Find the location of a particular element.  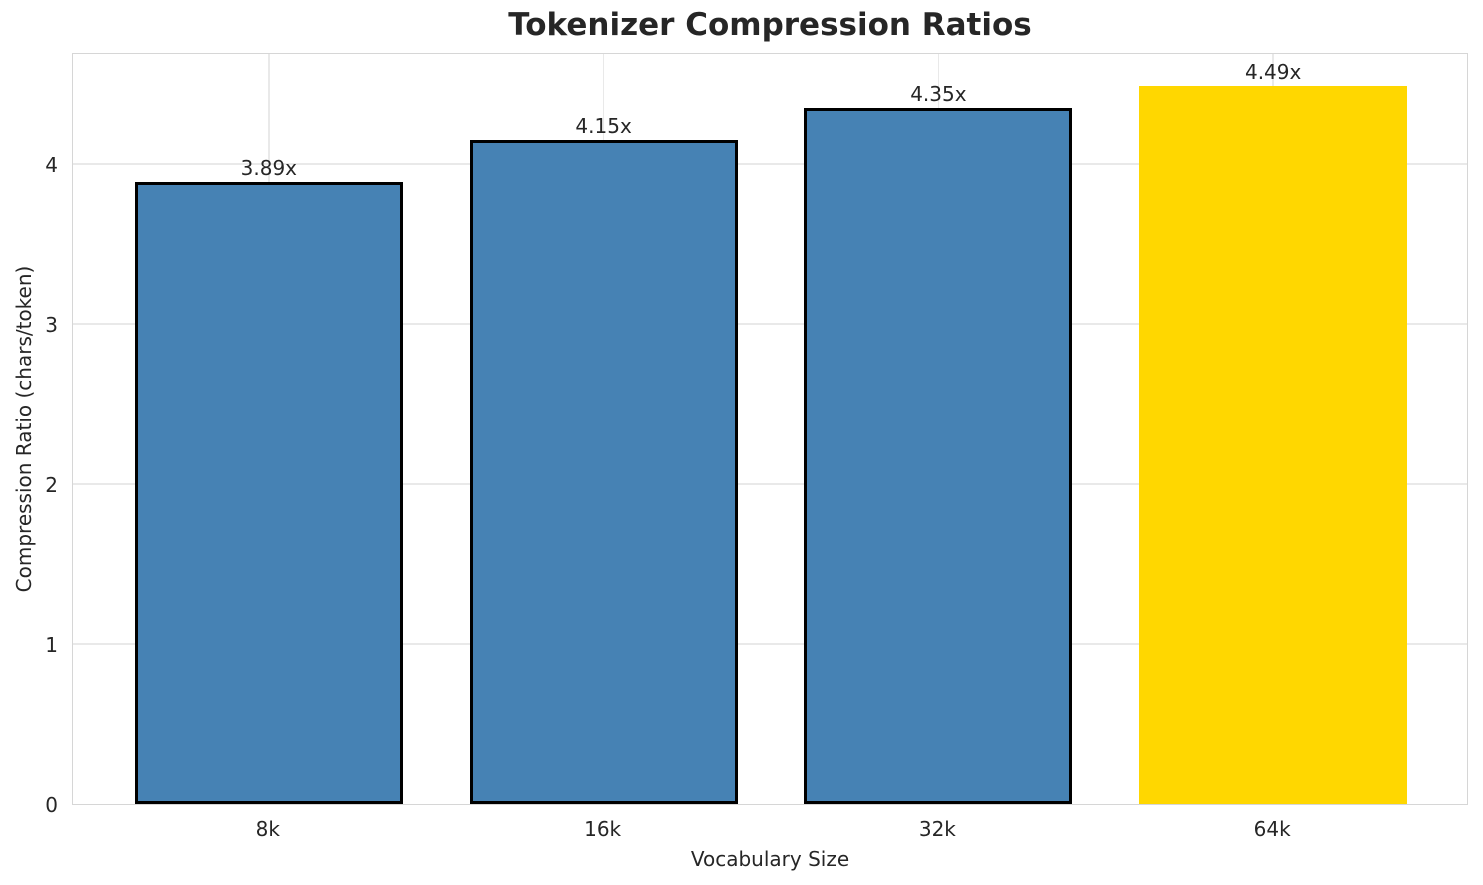

x-tick-label: 16k is located at coordinates (603, 829).